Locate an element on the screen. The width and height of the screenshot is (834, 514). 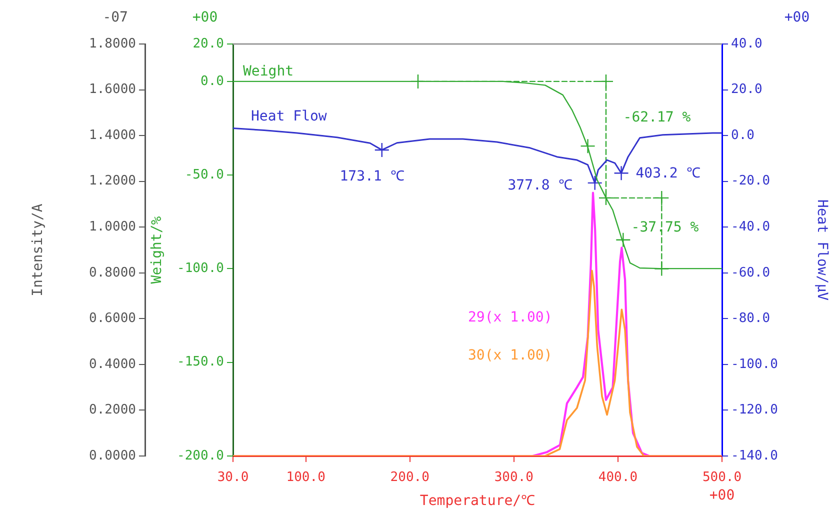
y3-tick-label: 0.0000 is located at coordinates (112, 456).